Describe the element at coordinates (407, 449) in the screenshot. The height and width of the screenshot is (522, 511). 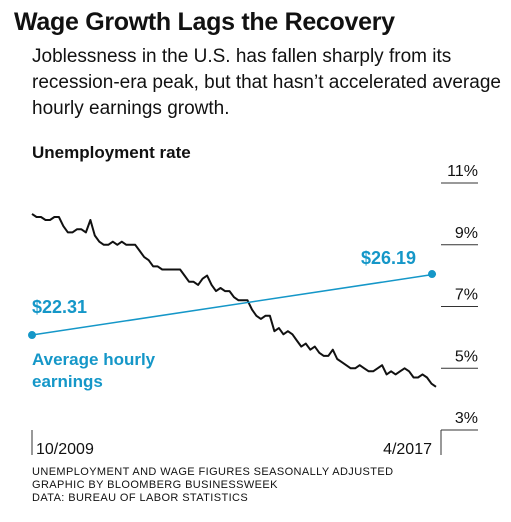
I see `x-tick-label: 4/2017` at that location.